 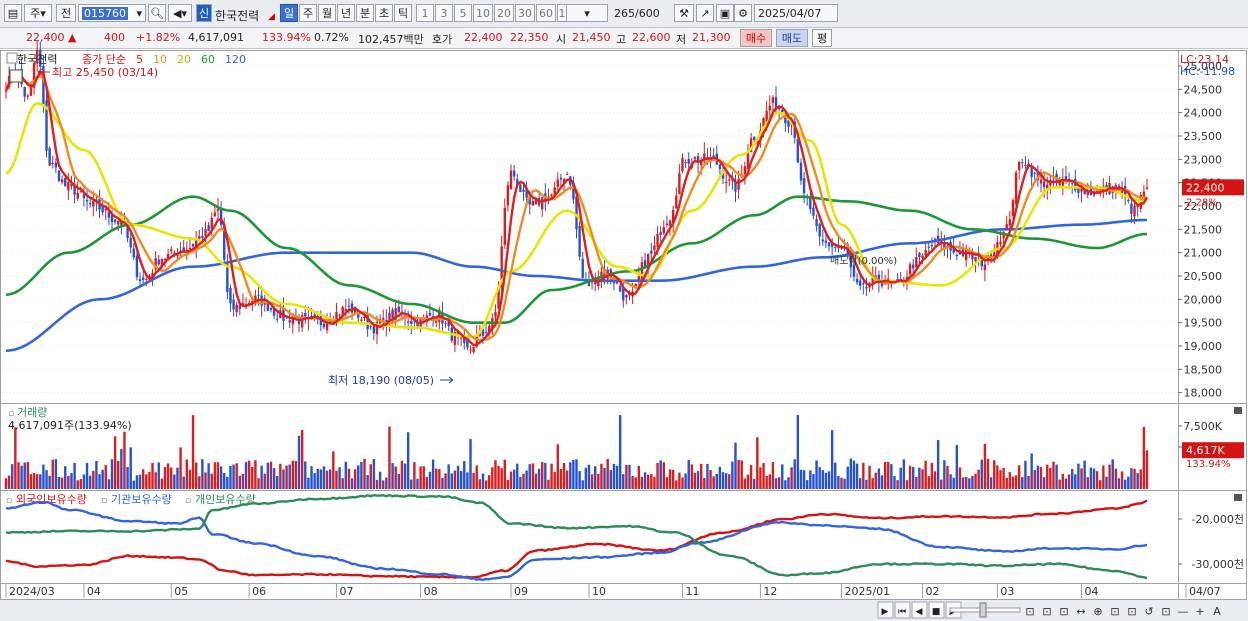 I want to click on chart-menu-icon: ▤, so click(x=13, y=13).